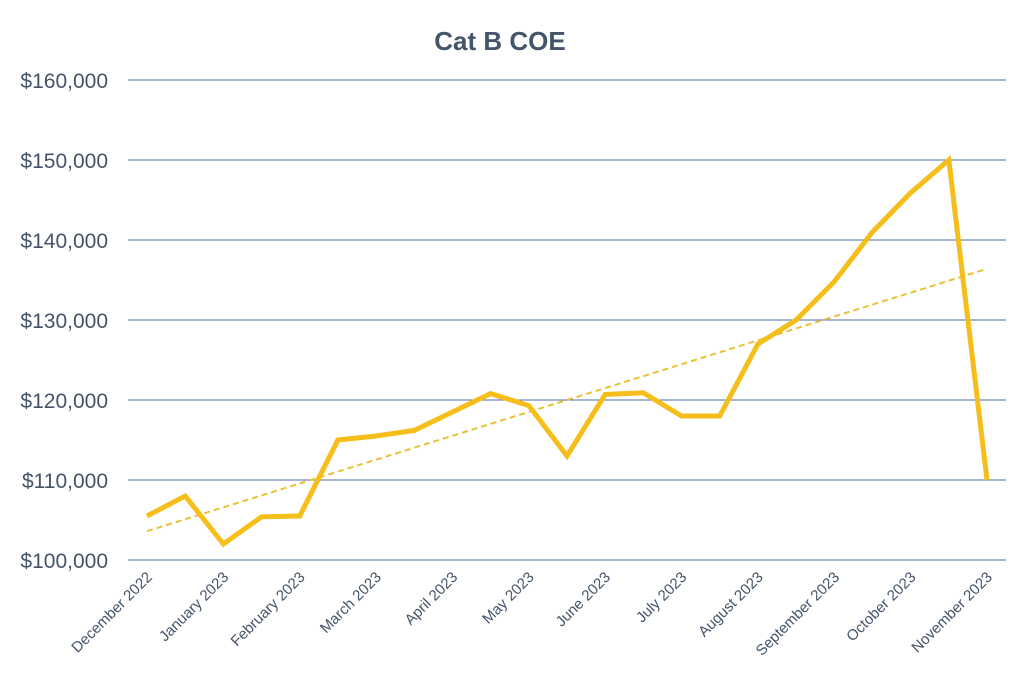 The width and height of the screenshot is (1024, 683). I want to click on y-tick-label: $130,000, so click(64, 321).